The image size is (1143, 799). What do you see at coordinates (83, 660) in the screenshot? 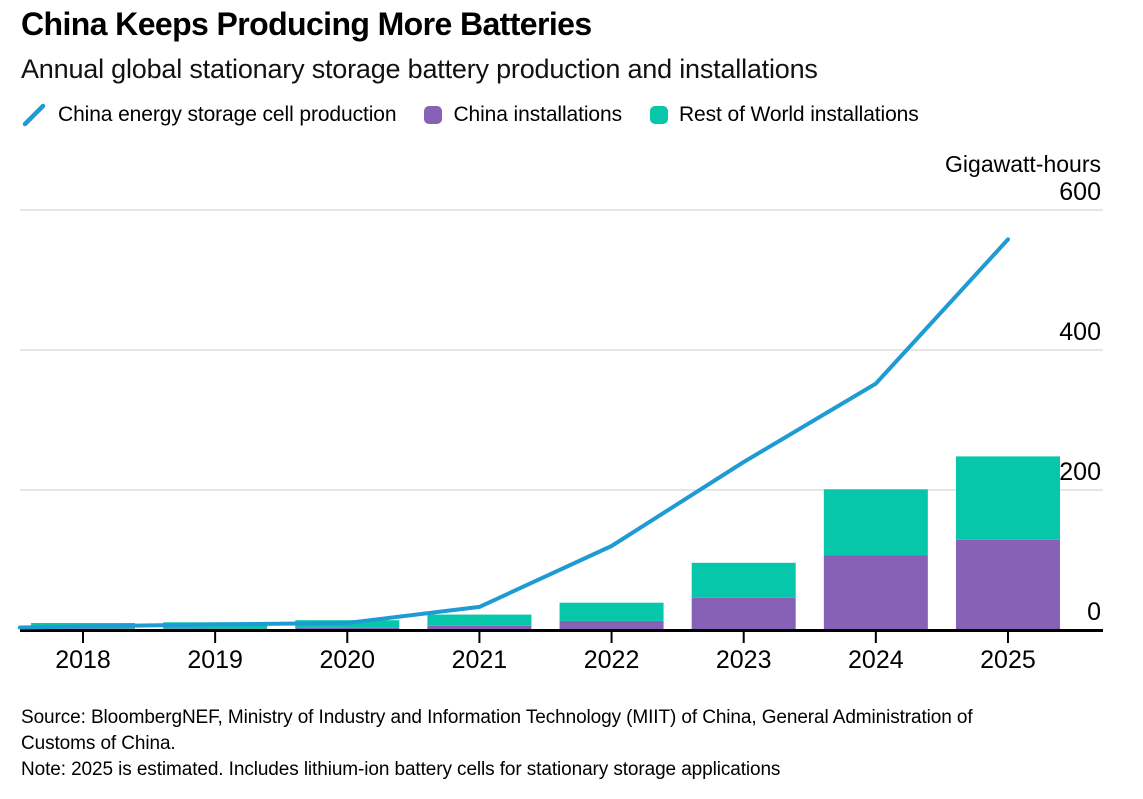
I see `x-tick-label: 2018` at bounding box center [83, 660].